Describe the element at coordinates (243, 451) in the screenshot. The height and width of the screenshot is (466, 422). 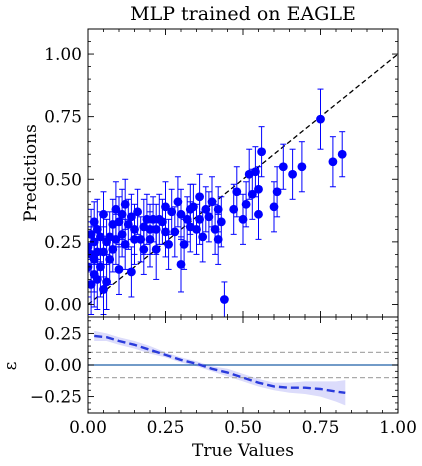
I see `x-axis-label: True Values` at that location.